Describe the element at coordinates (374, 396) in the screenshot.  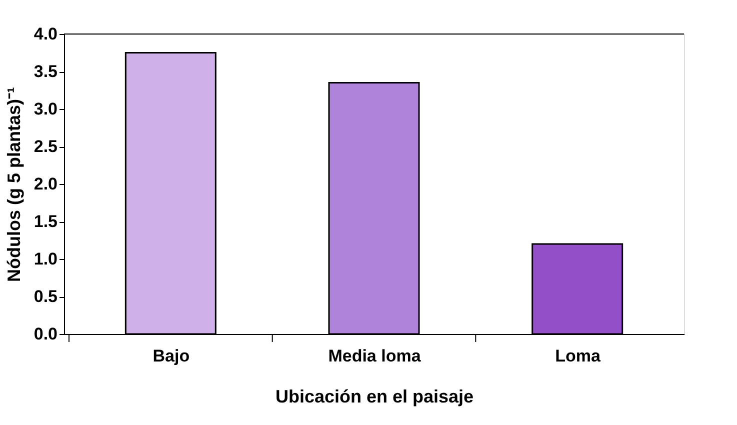
I see `x-axis-title: Ubicación en el paisaje` at that location.